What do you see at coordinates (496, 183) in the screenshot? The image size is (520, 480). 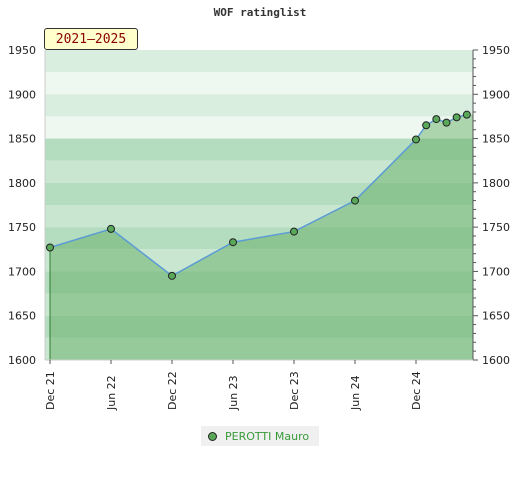 I see `y-tick-label-right: 1800` at bounding box center [496, 183].